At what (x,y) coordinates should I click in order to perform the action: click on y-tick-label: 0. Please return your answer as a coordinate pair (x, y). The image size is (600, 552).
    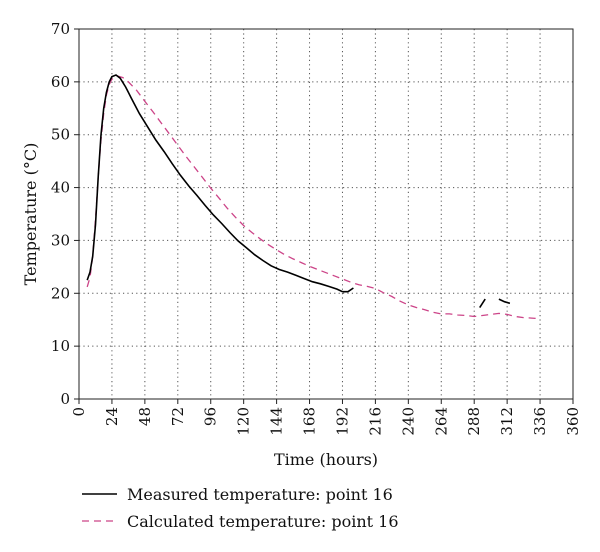
    Looking at the image, I should click on (65, 399).